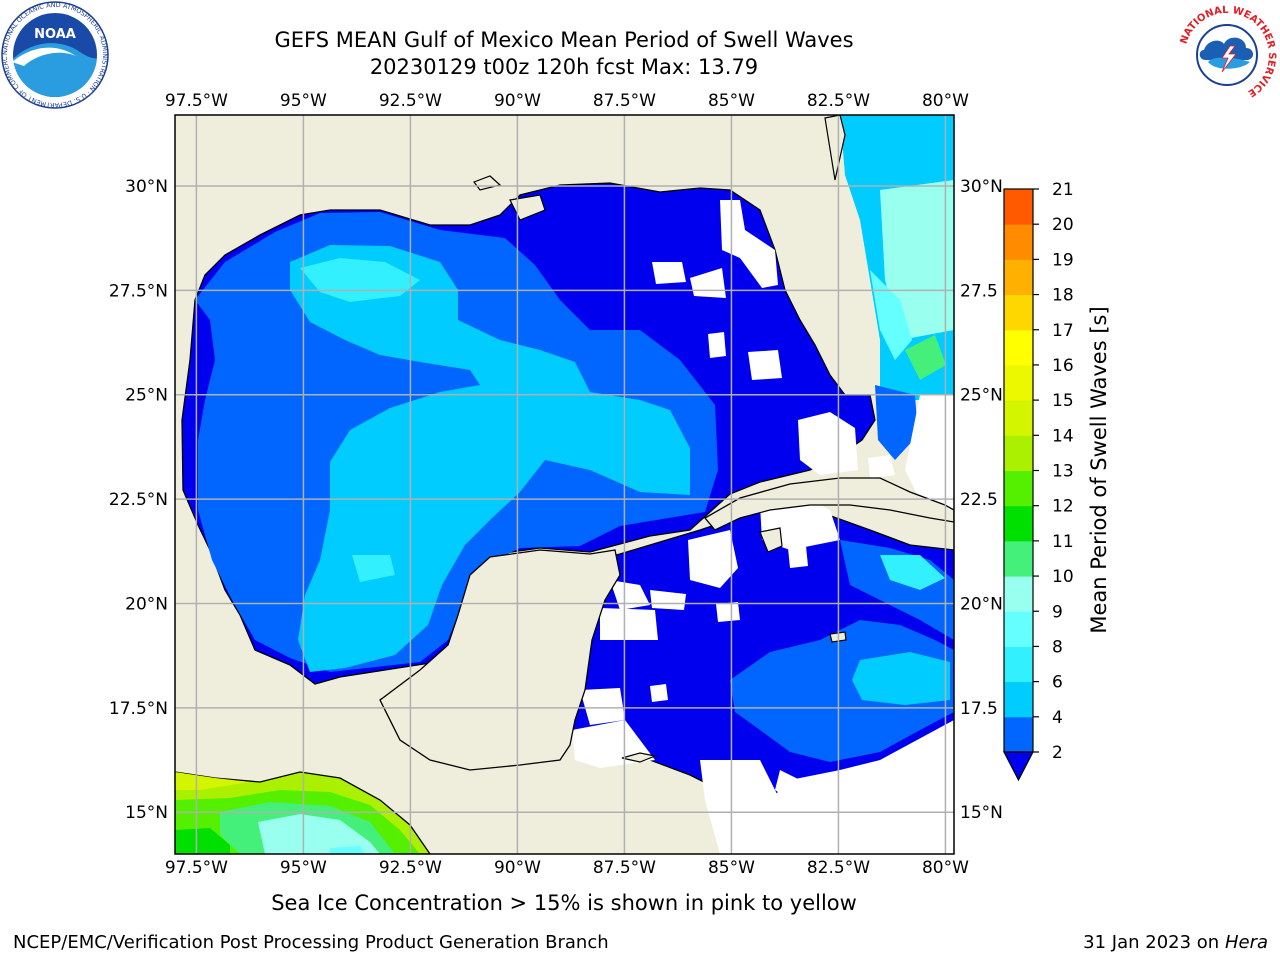  I want to click on lat-label-left: 15°N, so click(146, 813).